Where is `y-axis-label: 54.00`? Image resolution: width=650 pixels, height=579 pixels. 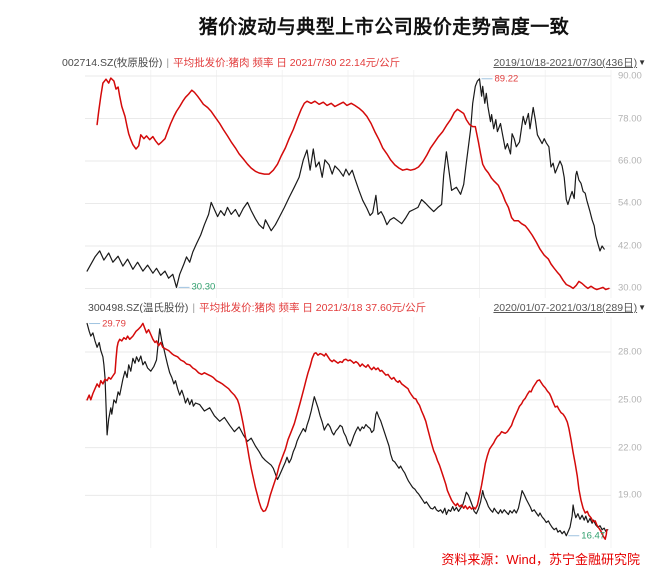
y-axis-label: 54.00 is located at coordinates (630, 203).